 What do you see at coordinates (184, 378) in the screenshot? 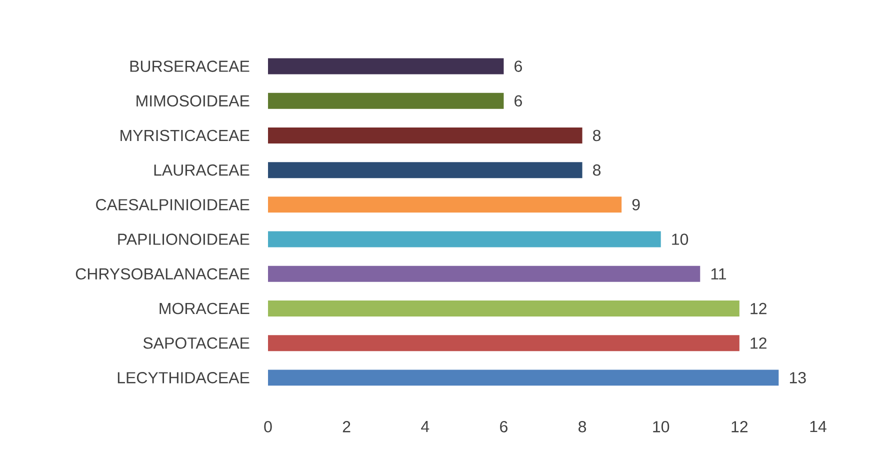
I see `y-tick-label: LECYTHIDACEAE` at bounding box center [184, 378].